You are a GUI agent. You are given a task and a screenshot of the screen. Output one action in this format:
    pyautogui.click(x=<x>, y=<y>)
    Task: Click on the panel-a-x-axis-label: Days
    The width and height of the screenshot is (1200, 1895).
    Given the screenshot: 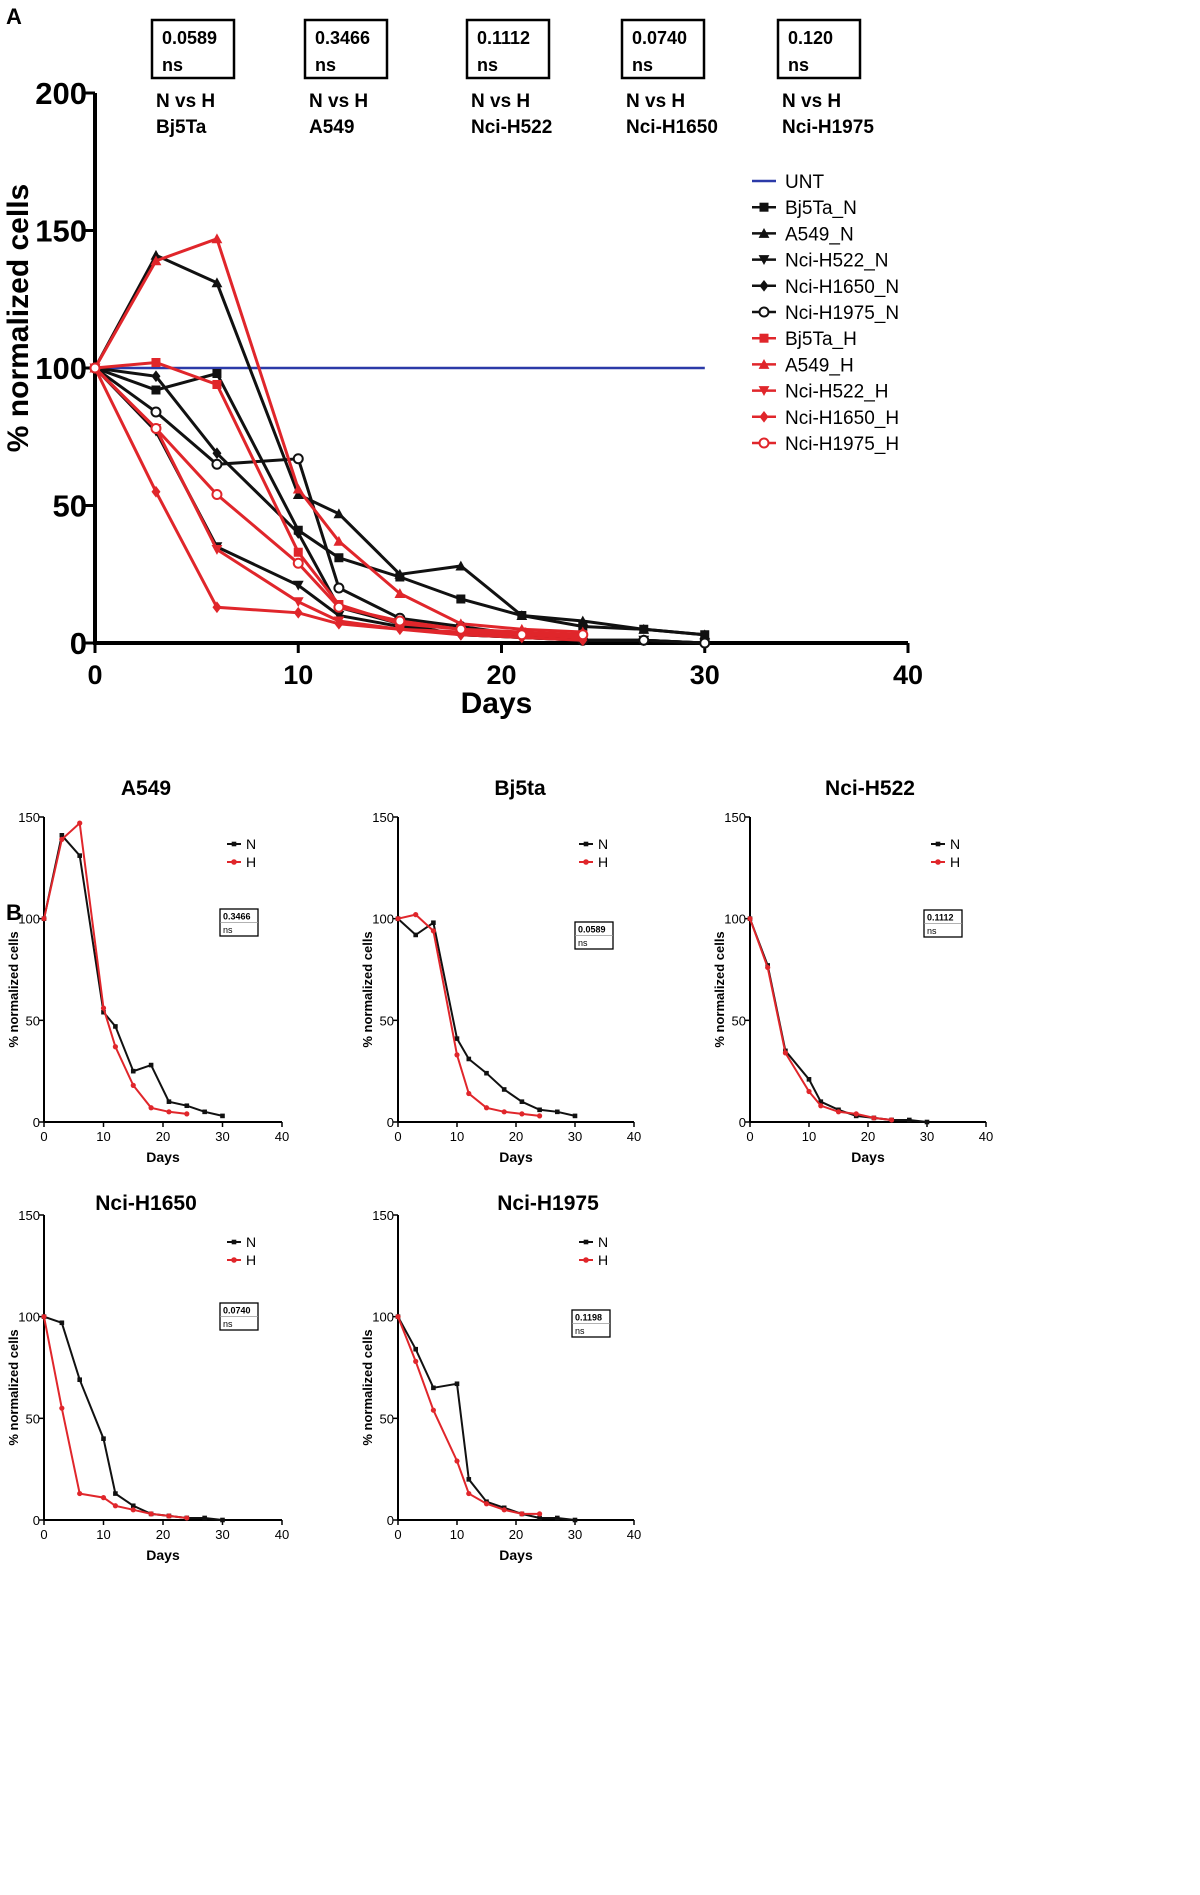 What is the action you would take?
    pyautogui.click(x=497, y=703)
    